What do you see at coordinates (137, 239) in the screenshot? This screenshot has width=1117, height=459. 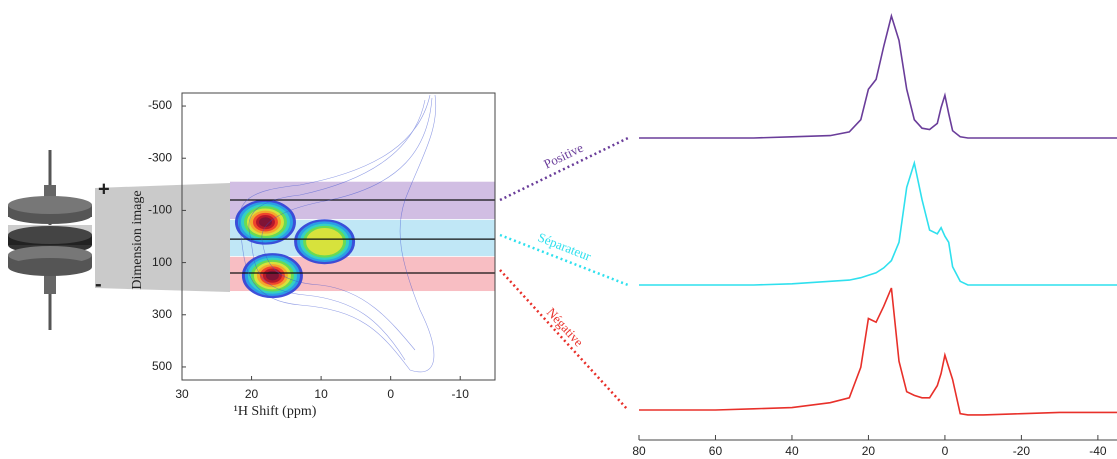 I see `y-axis-label: Dimension image` at bounding box center [137, 239].